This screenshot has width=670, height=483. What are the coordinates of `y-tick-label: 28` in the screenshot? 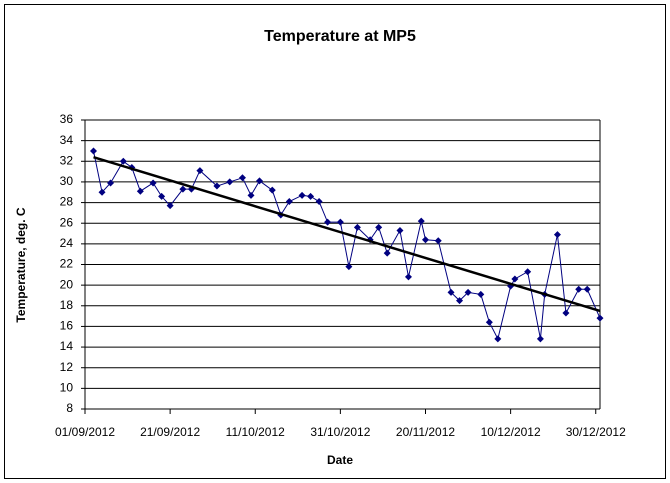 It's located at (67, 202).